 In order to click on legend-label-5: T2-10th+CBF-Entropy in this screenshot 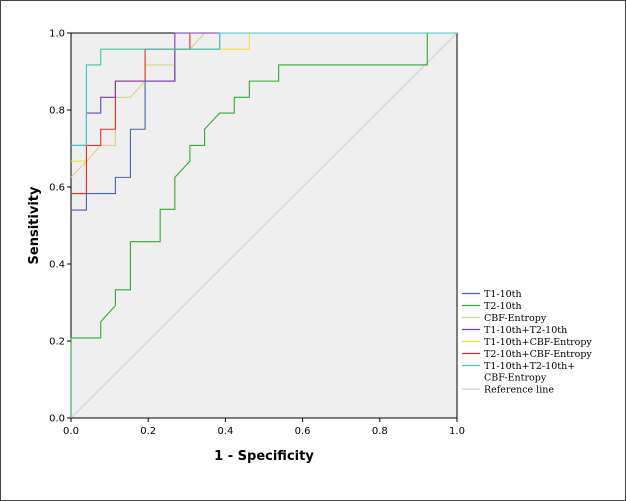, I will do `click(538, 354)`.